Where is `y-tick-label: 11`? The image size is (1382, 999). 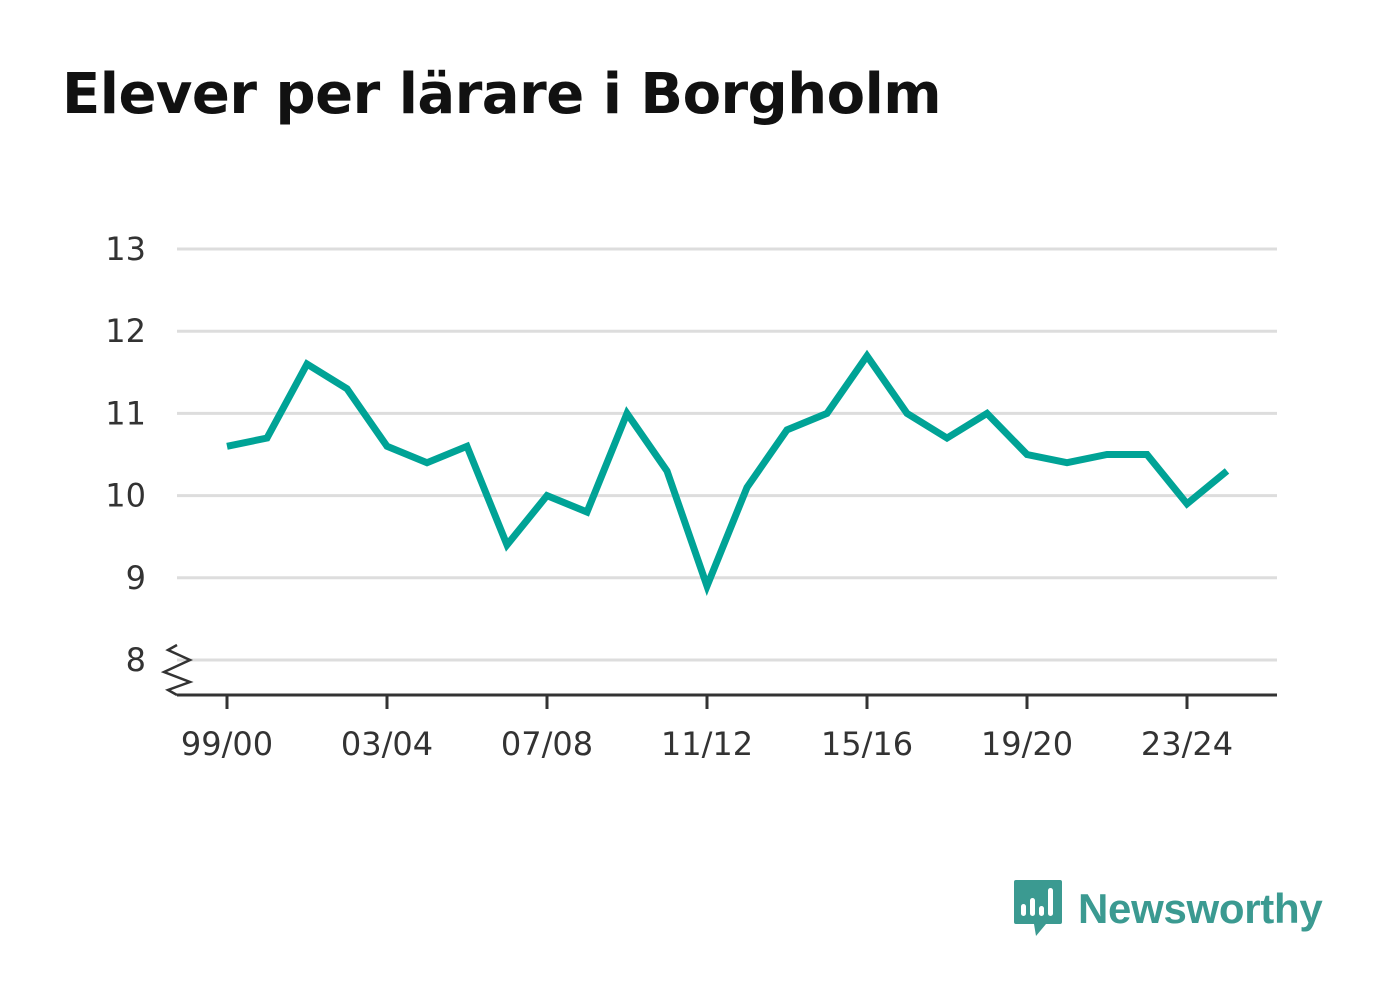
y-tick-label: 11 is located at coordinates (125, 413).